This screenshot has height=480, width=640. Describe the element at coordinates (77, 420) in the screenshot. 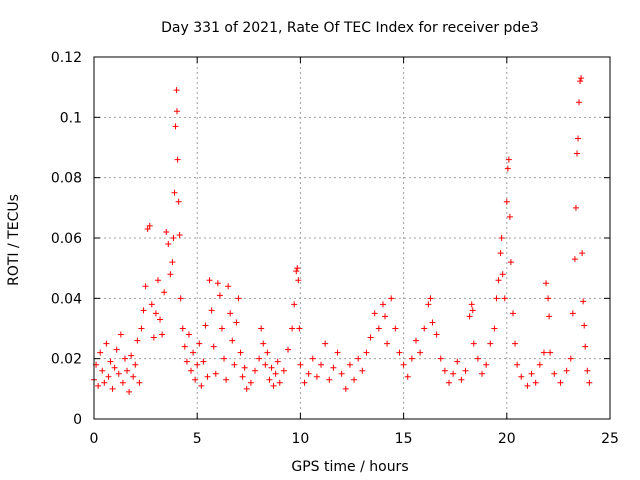

I see `y-tick-label: 0` at that location.